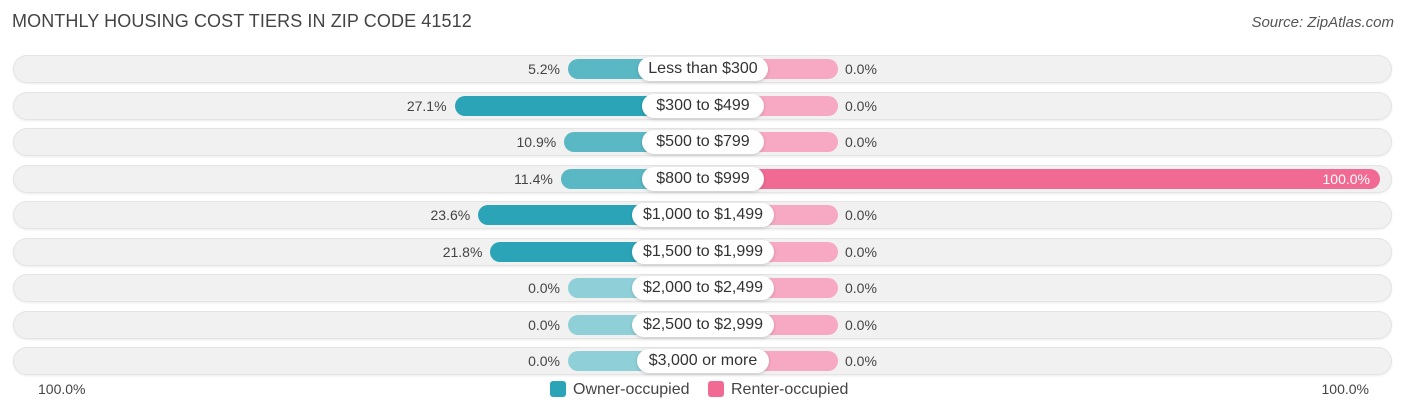 The image size is (1406, 414). Describe the element at coordinates (544, 69) in the screenshot. I see `value-label-owner: 5.2%` at that location.